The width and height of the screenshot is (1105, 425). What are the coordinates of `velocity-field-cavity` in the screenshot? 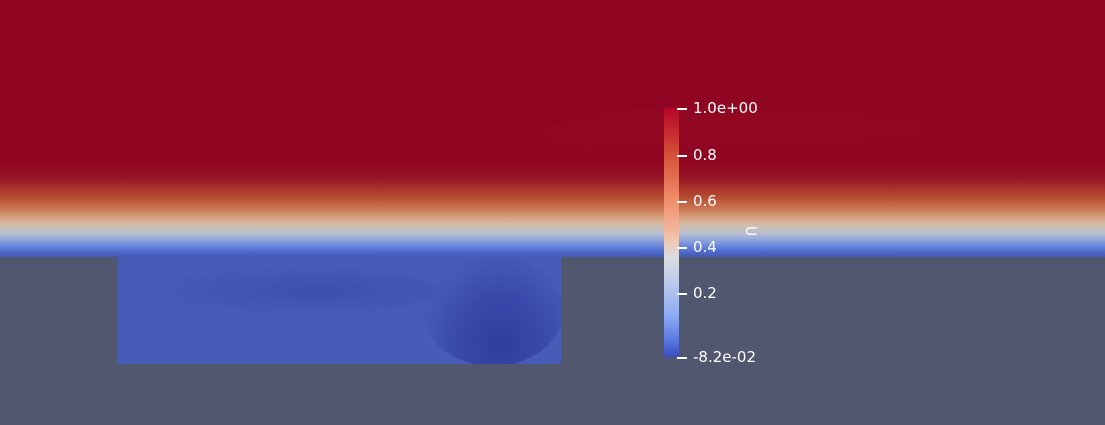 It's located at (339, 310).